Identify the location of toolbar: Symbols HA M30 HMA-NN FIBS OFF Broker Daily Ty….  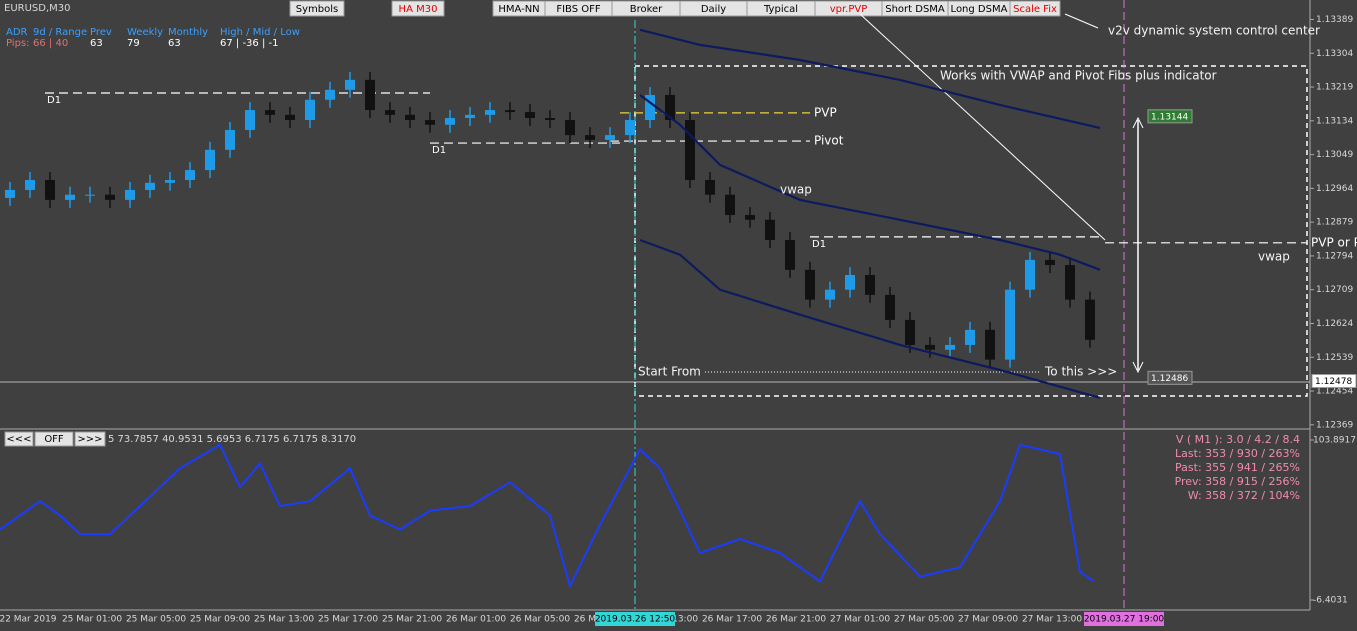
(675, 8).